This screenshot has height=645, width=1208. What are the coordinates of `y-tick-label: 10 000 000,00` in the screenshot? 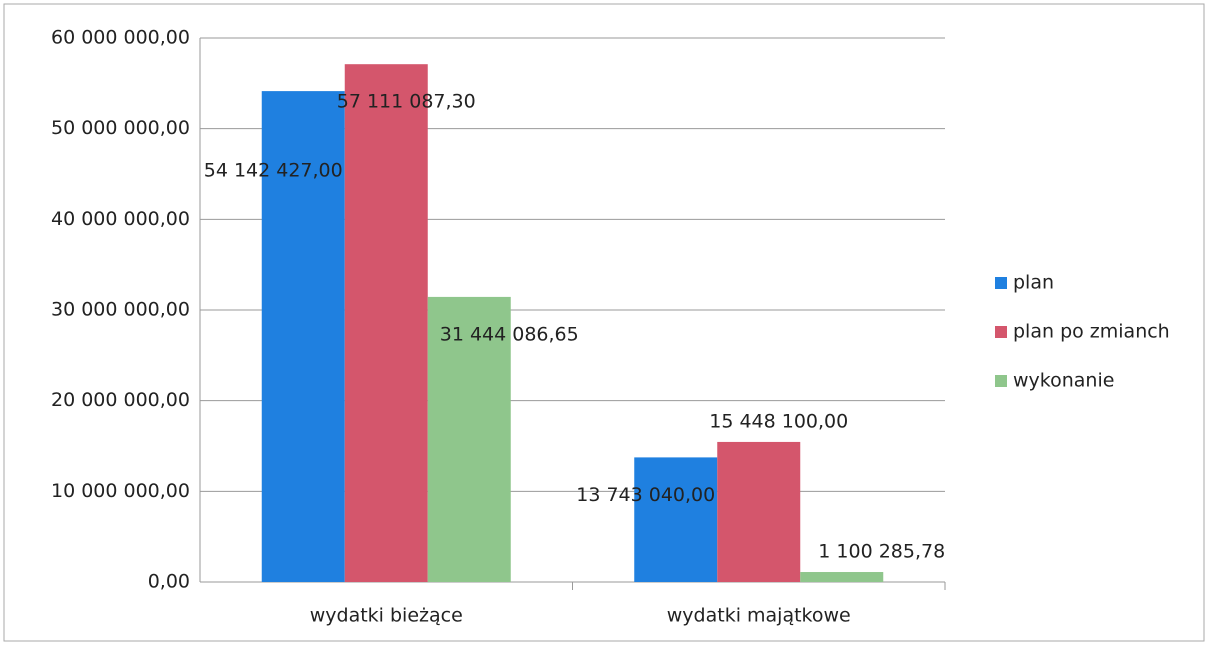 It's located at (120, 491).